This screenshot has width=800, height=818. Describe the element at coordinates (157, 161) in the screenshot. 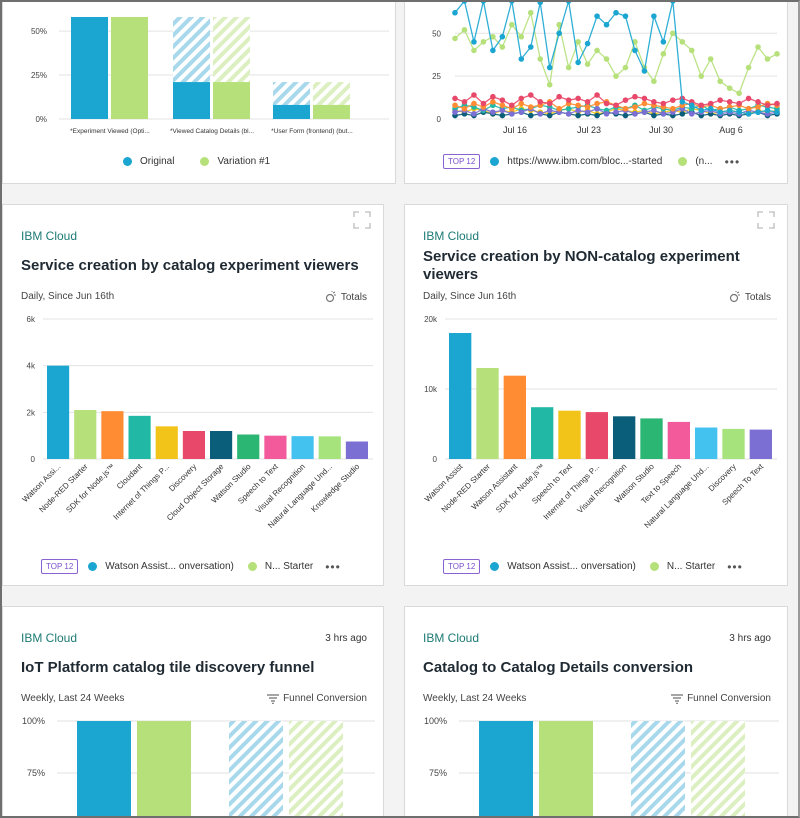

I see `legend-original: Original` at that location.